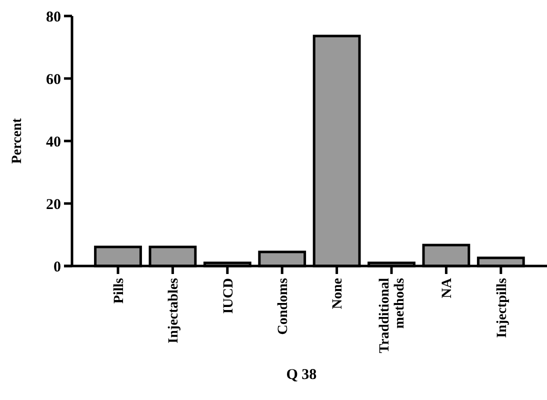  I want to click on x-tick-label: Injectables, so click(174, 310).